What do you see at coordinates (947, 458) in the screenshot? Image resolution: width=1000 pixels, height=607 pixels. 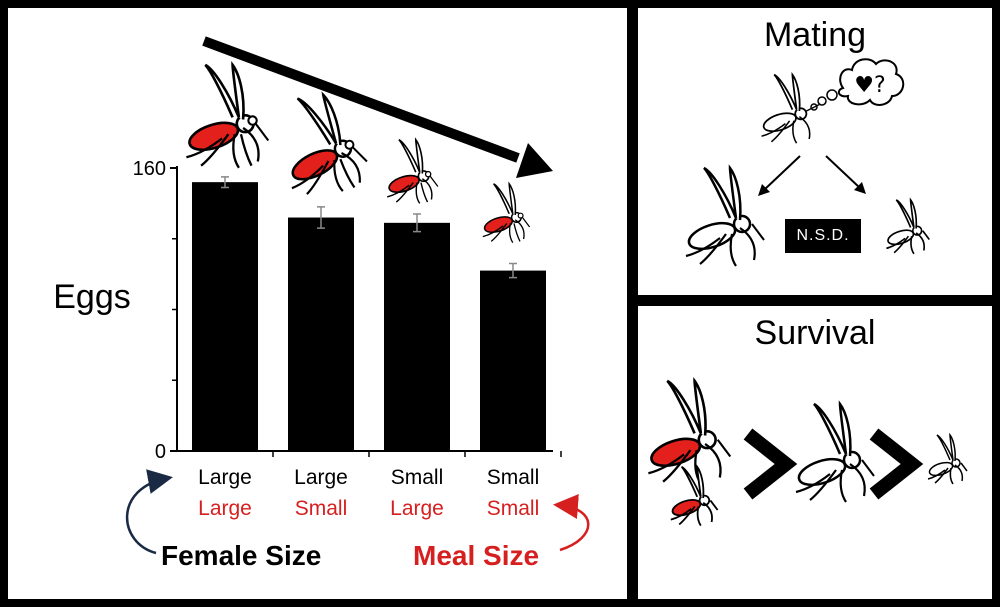 I see `mosquito-icon-unfed-small` at bounding box center [947, 458].